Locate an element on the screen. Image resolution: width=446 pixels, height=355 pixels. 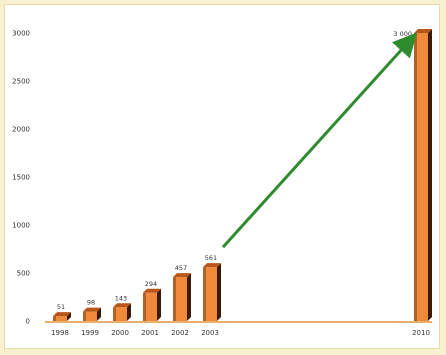
y-tick-label: 0 is located at coordinates (28, 322).